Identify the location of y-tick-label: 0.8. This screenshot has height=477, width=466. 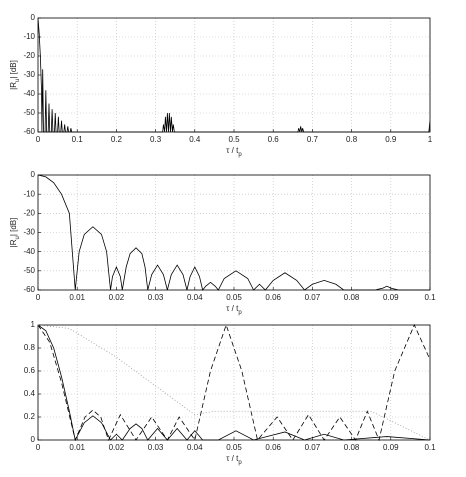
(30, 347).